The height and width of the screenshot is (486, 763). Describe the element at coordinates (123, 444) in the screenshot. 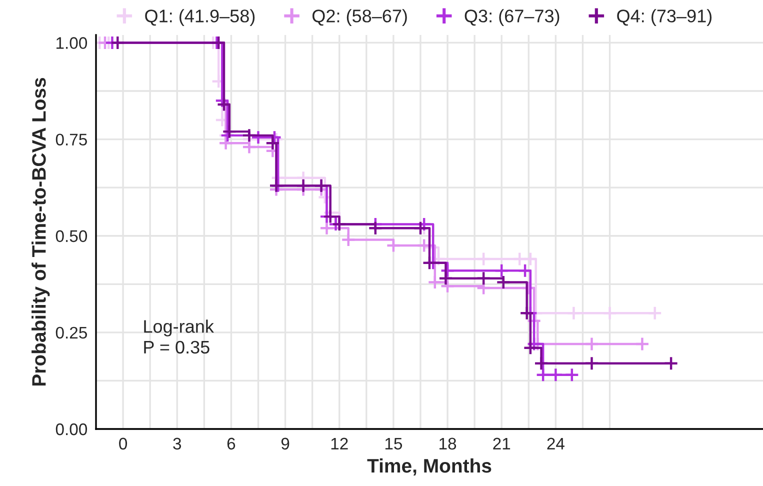

I see `x-tick-label: 0` at that location.